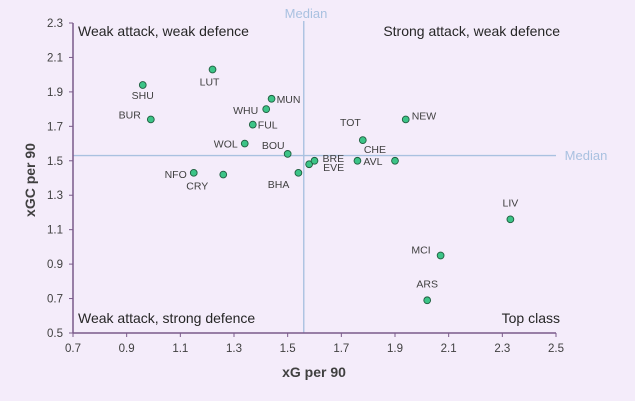  What do you see at coordinates (226, 145) in the screenshot?
I see `point-label-wol: WOL` at bounding box center [226, 145].